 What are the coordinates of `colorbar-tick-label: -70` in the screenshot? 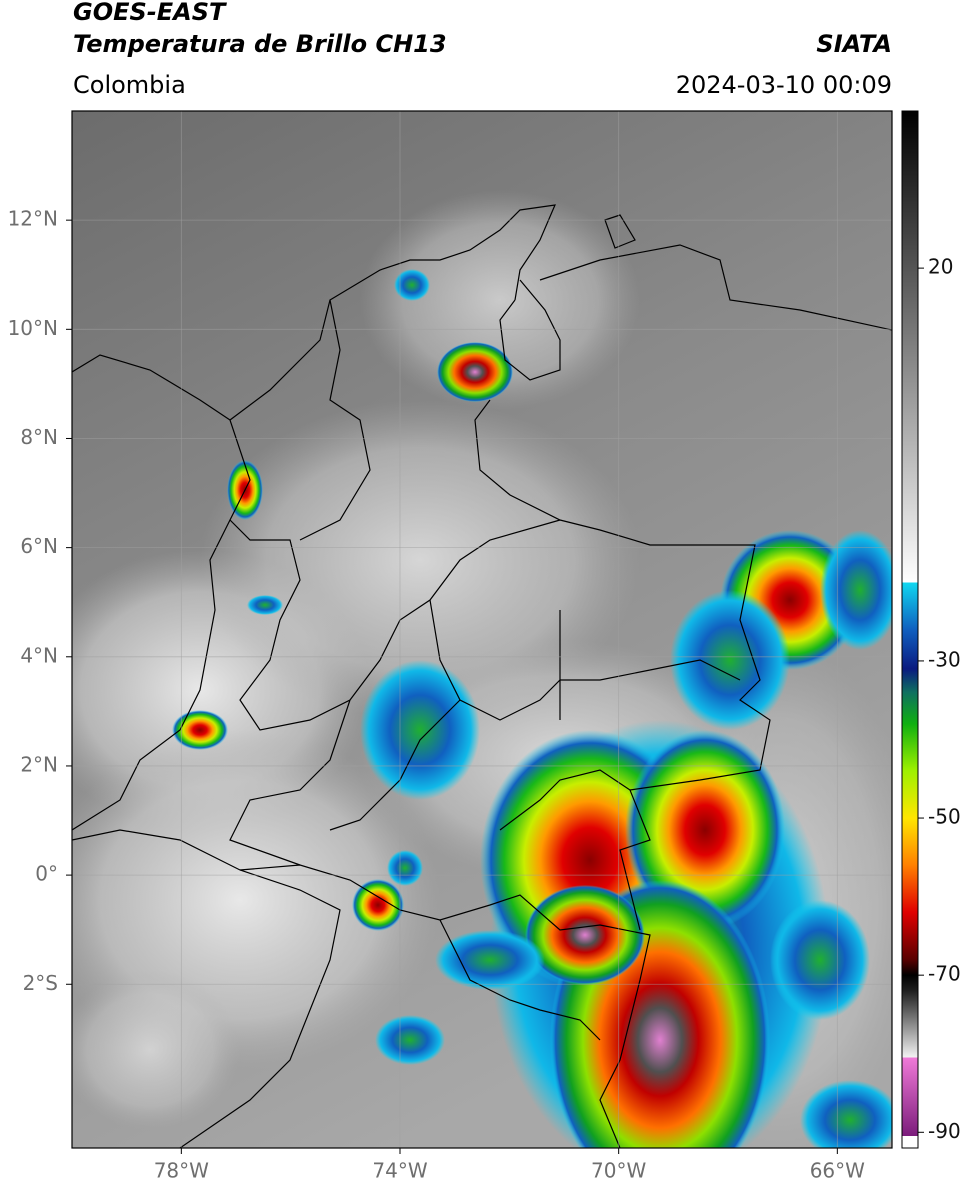 It's located at (944, 974).